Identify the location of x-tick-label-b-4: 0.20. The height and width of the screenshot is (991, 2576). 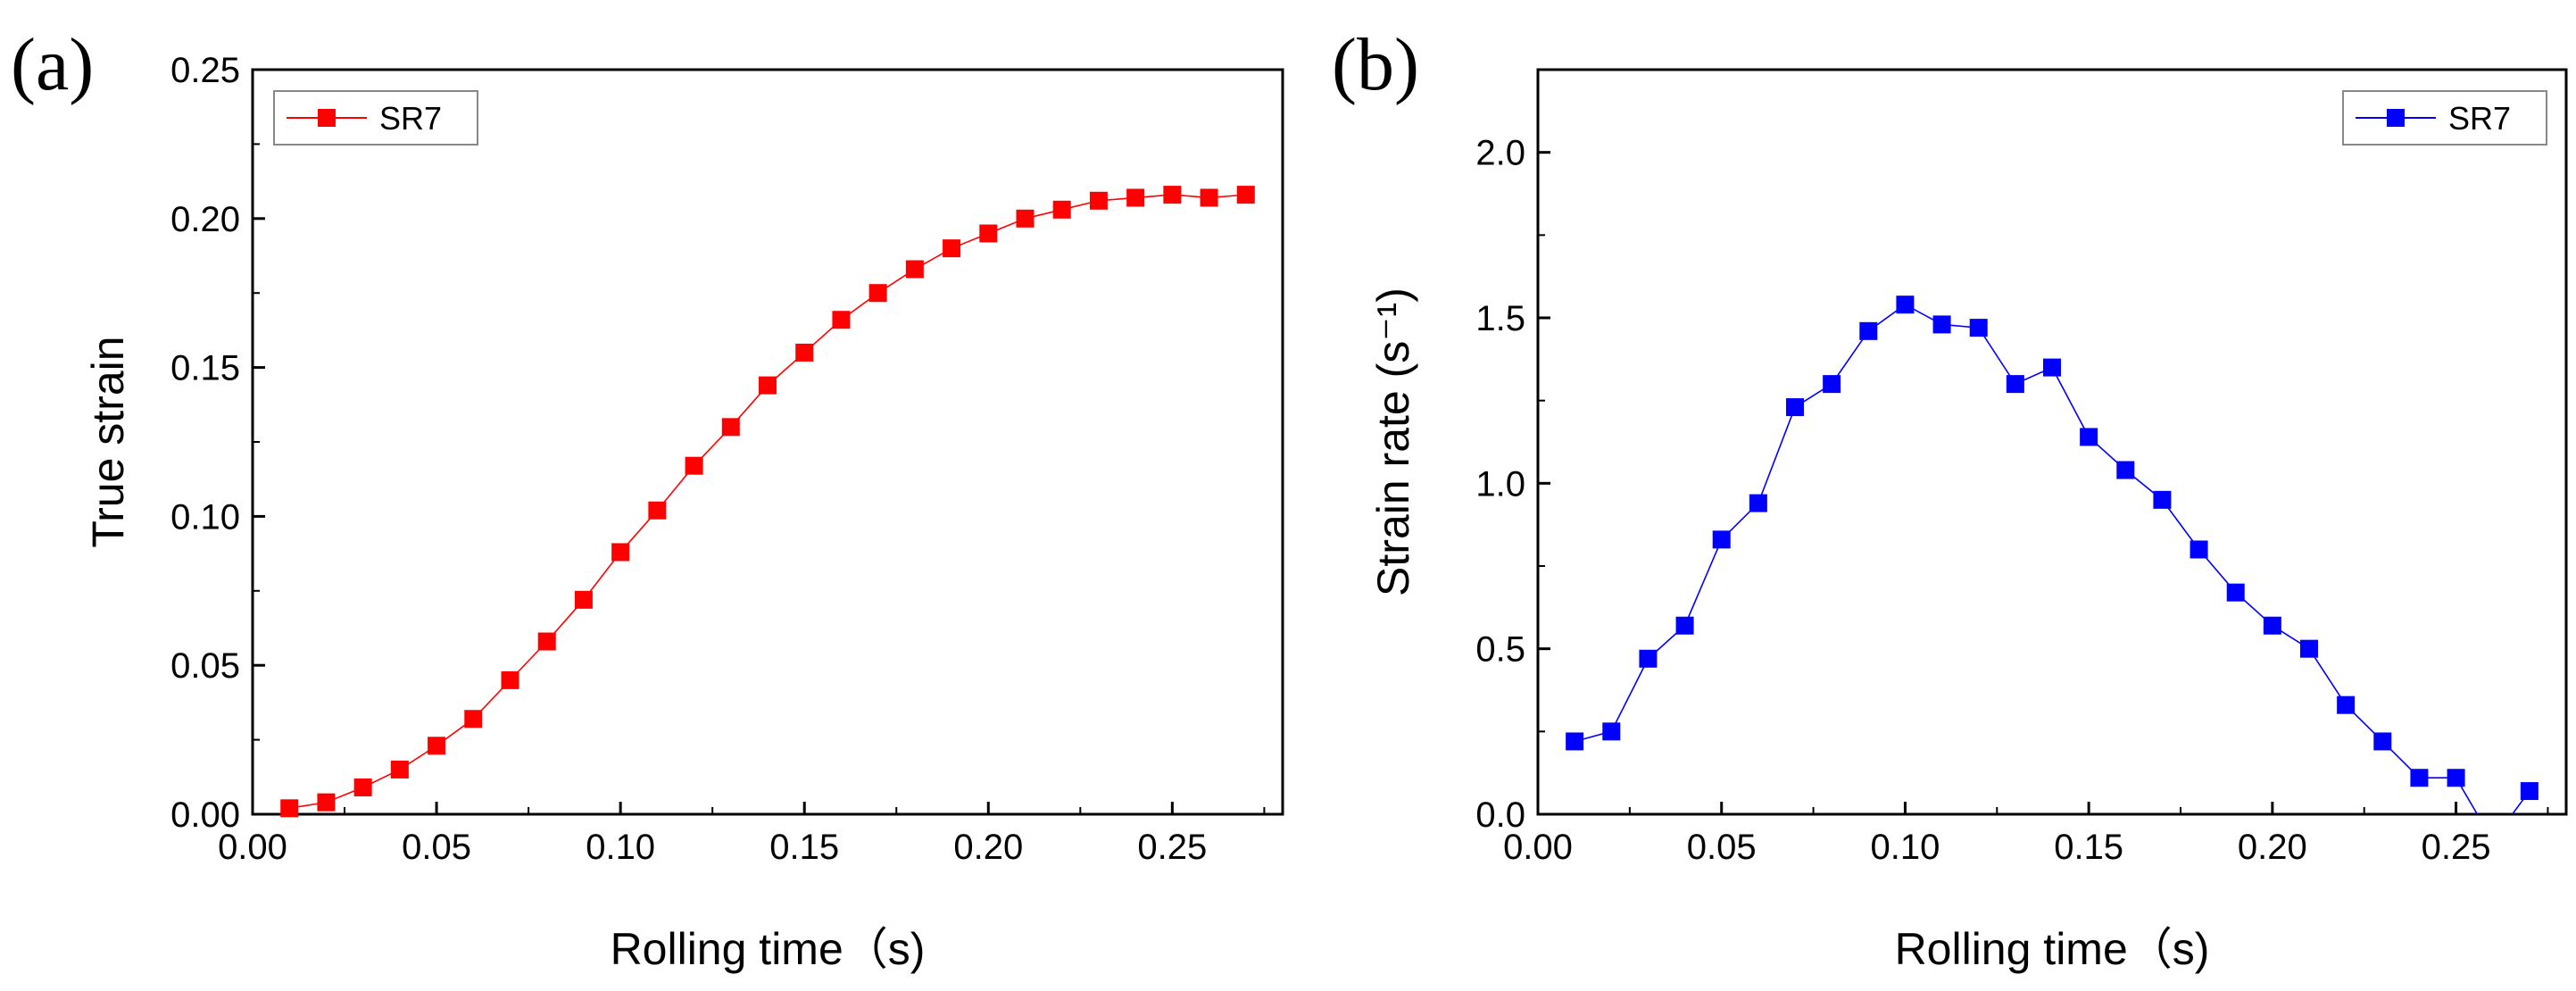
(2272, 847).